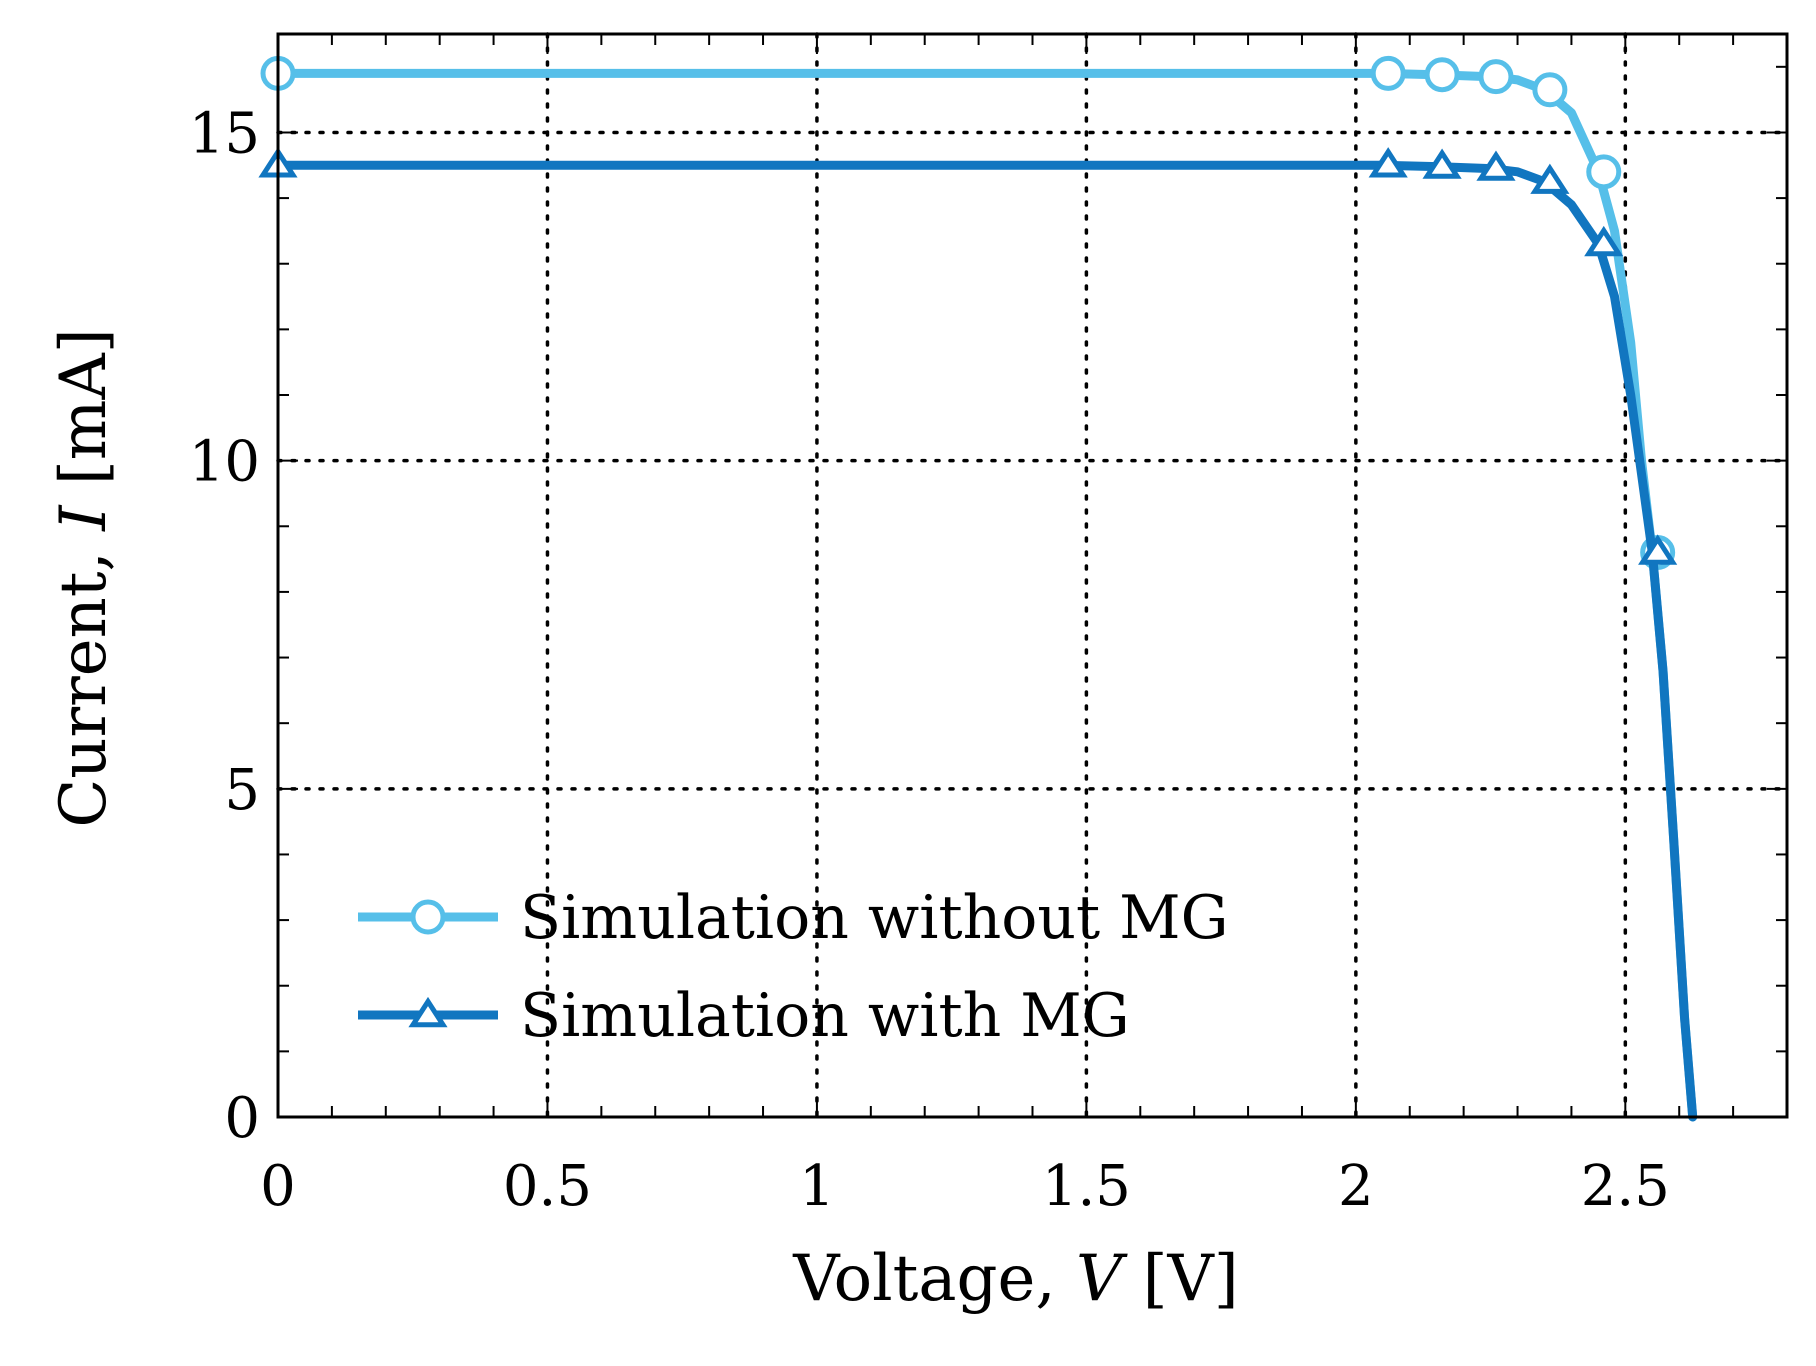 The width and height of the screenshot is (1816, 1366). I want to click on y-tick-label: 15, so click(224, 133).